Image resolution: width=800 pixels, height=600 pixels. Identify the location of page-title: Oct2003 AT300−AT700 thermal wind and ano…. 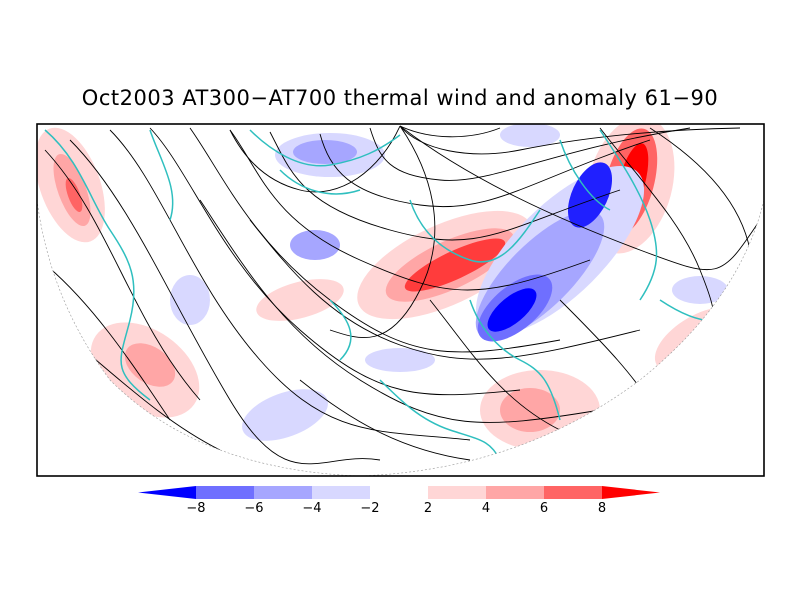
(400, 98).